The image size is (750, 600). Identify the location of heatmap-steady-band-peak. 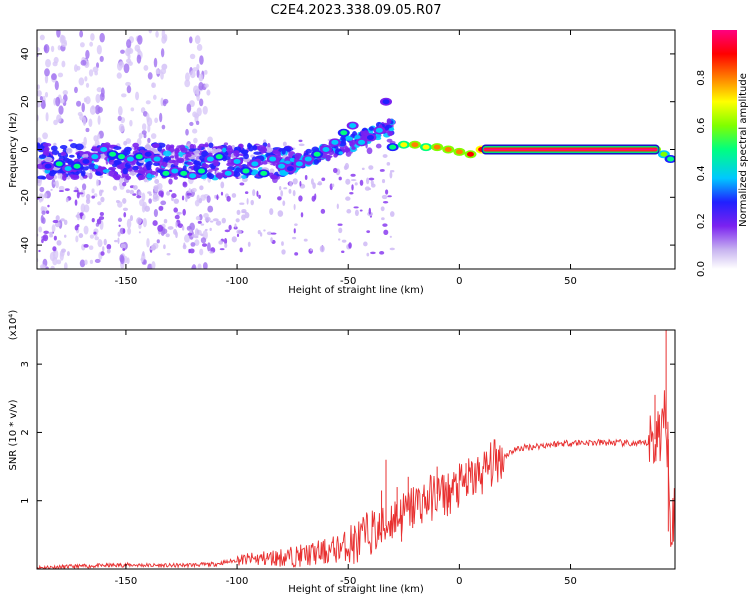
(570, 149).